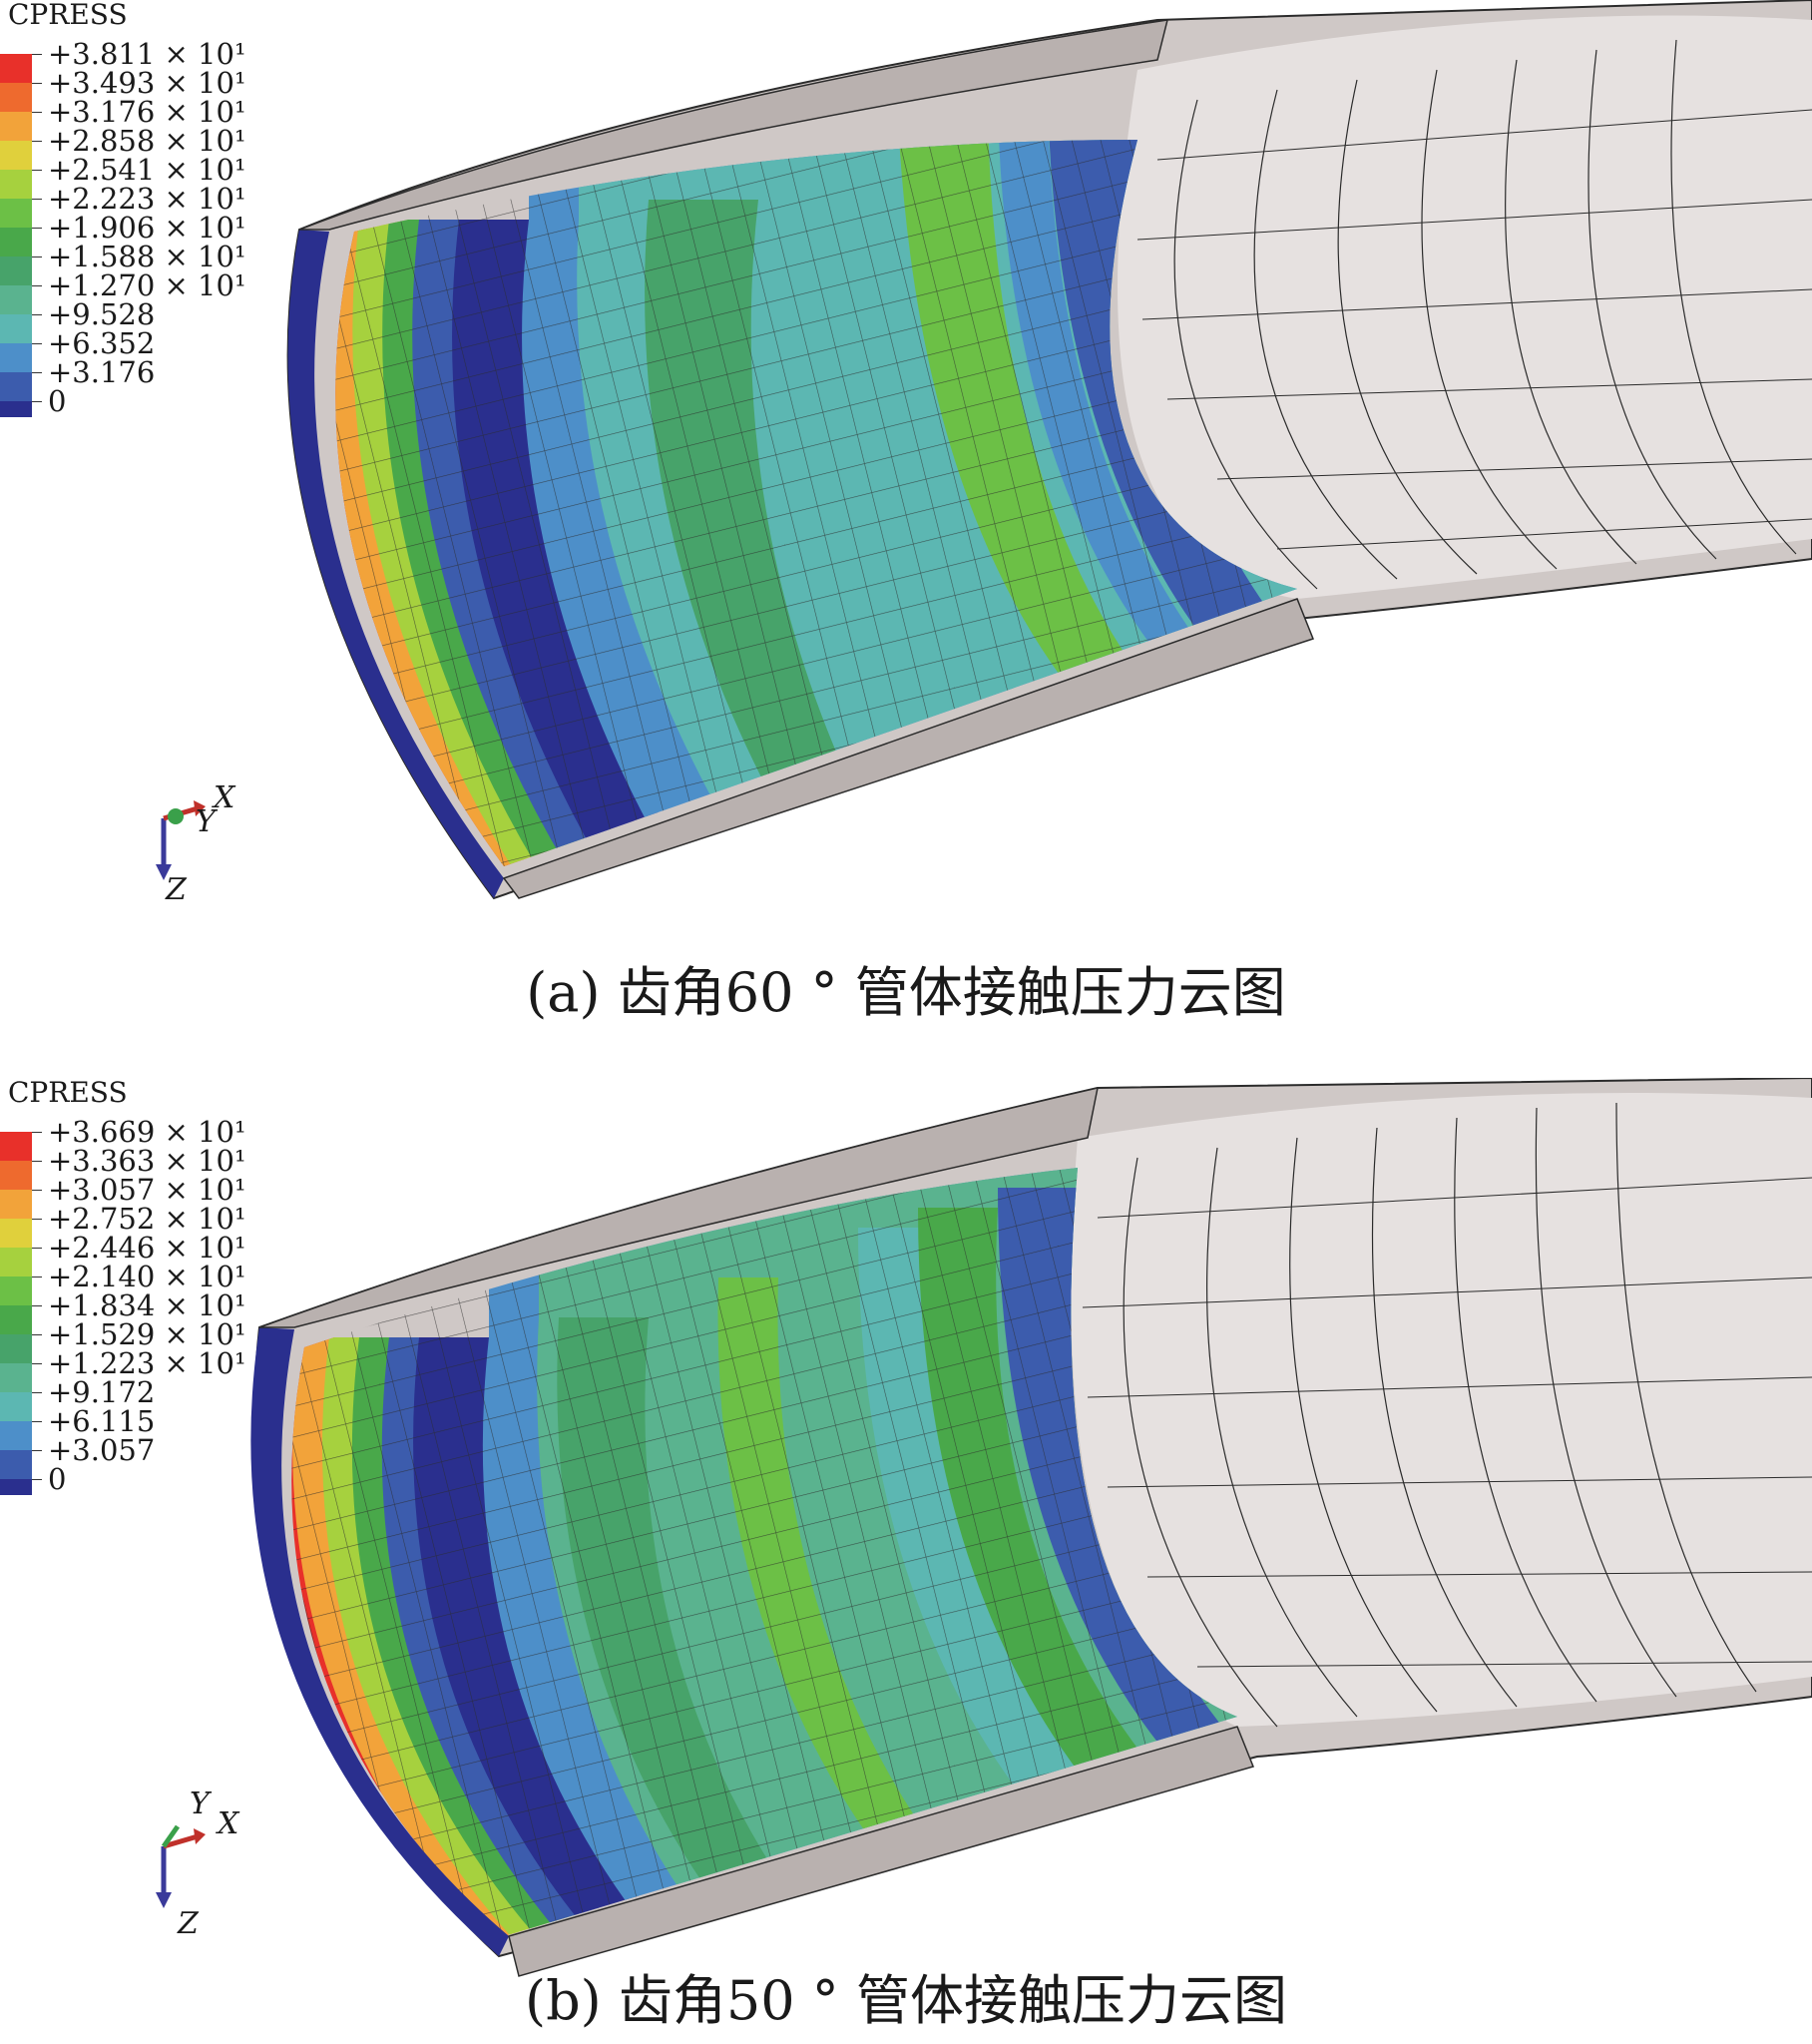  Describe the element at coordinates (147, 141) in the screenshot. I see `legend-label: +2.858 × 10¹` at that location.